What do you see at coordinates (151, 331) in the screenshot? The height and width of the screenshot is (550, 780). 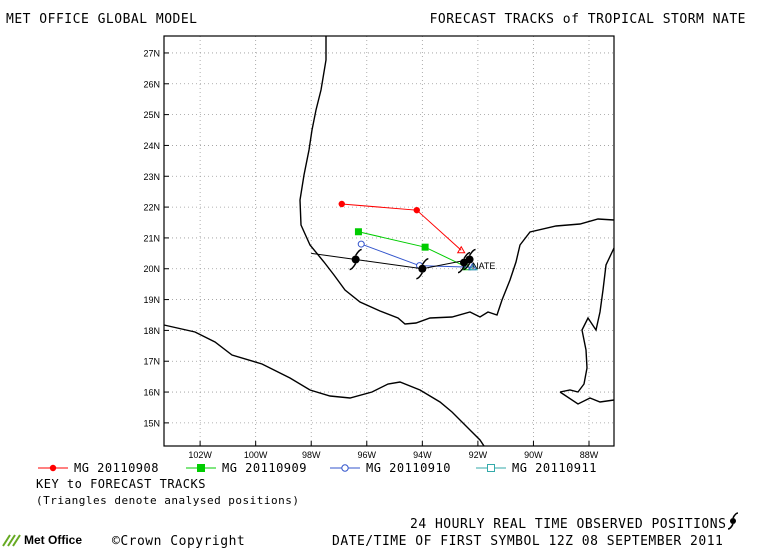 I see `lat-tick-label: 18N` at bounding box center [151, 331].